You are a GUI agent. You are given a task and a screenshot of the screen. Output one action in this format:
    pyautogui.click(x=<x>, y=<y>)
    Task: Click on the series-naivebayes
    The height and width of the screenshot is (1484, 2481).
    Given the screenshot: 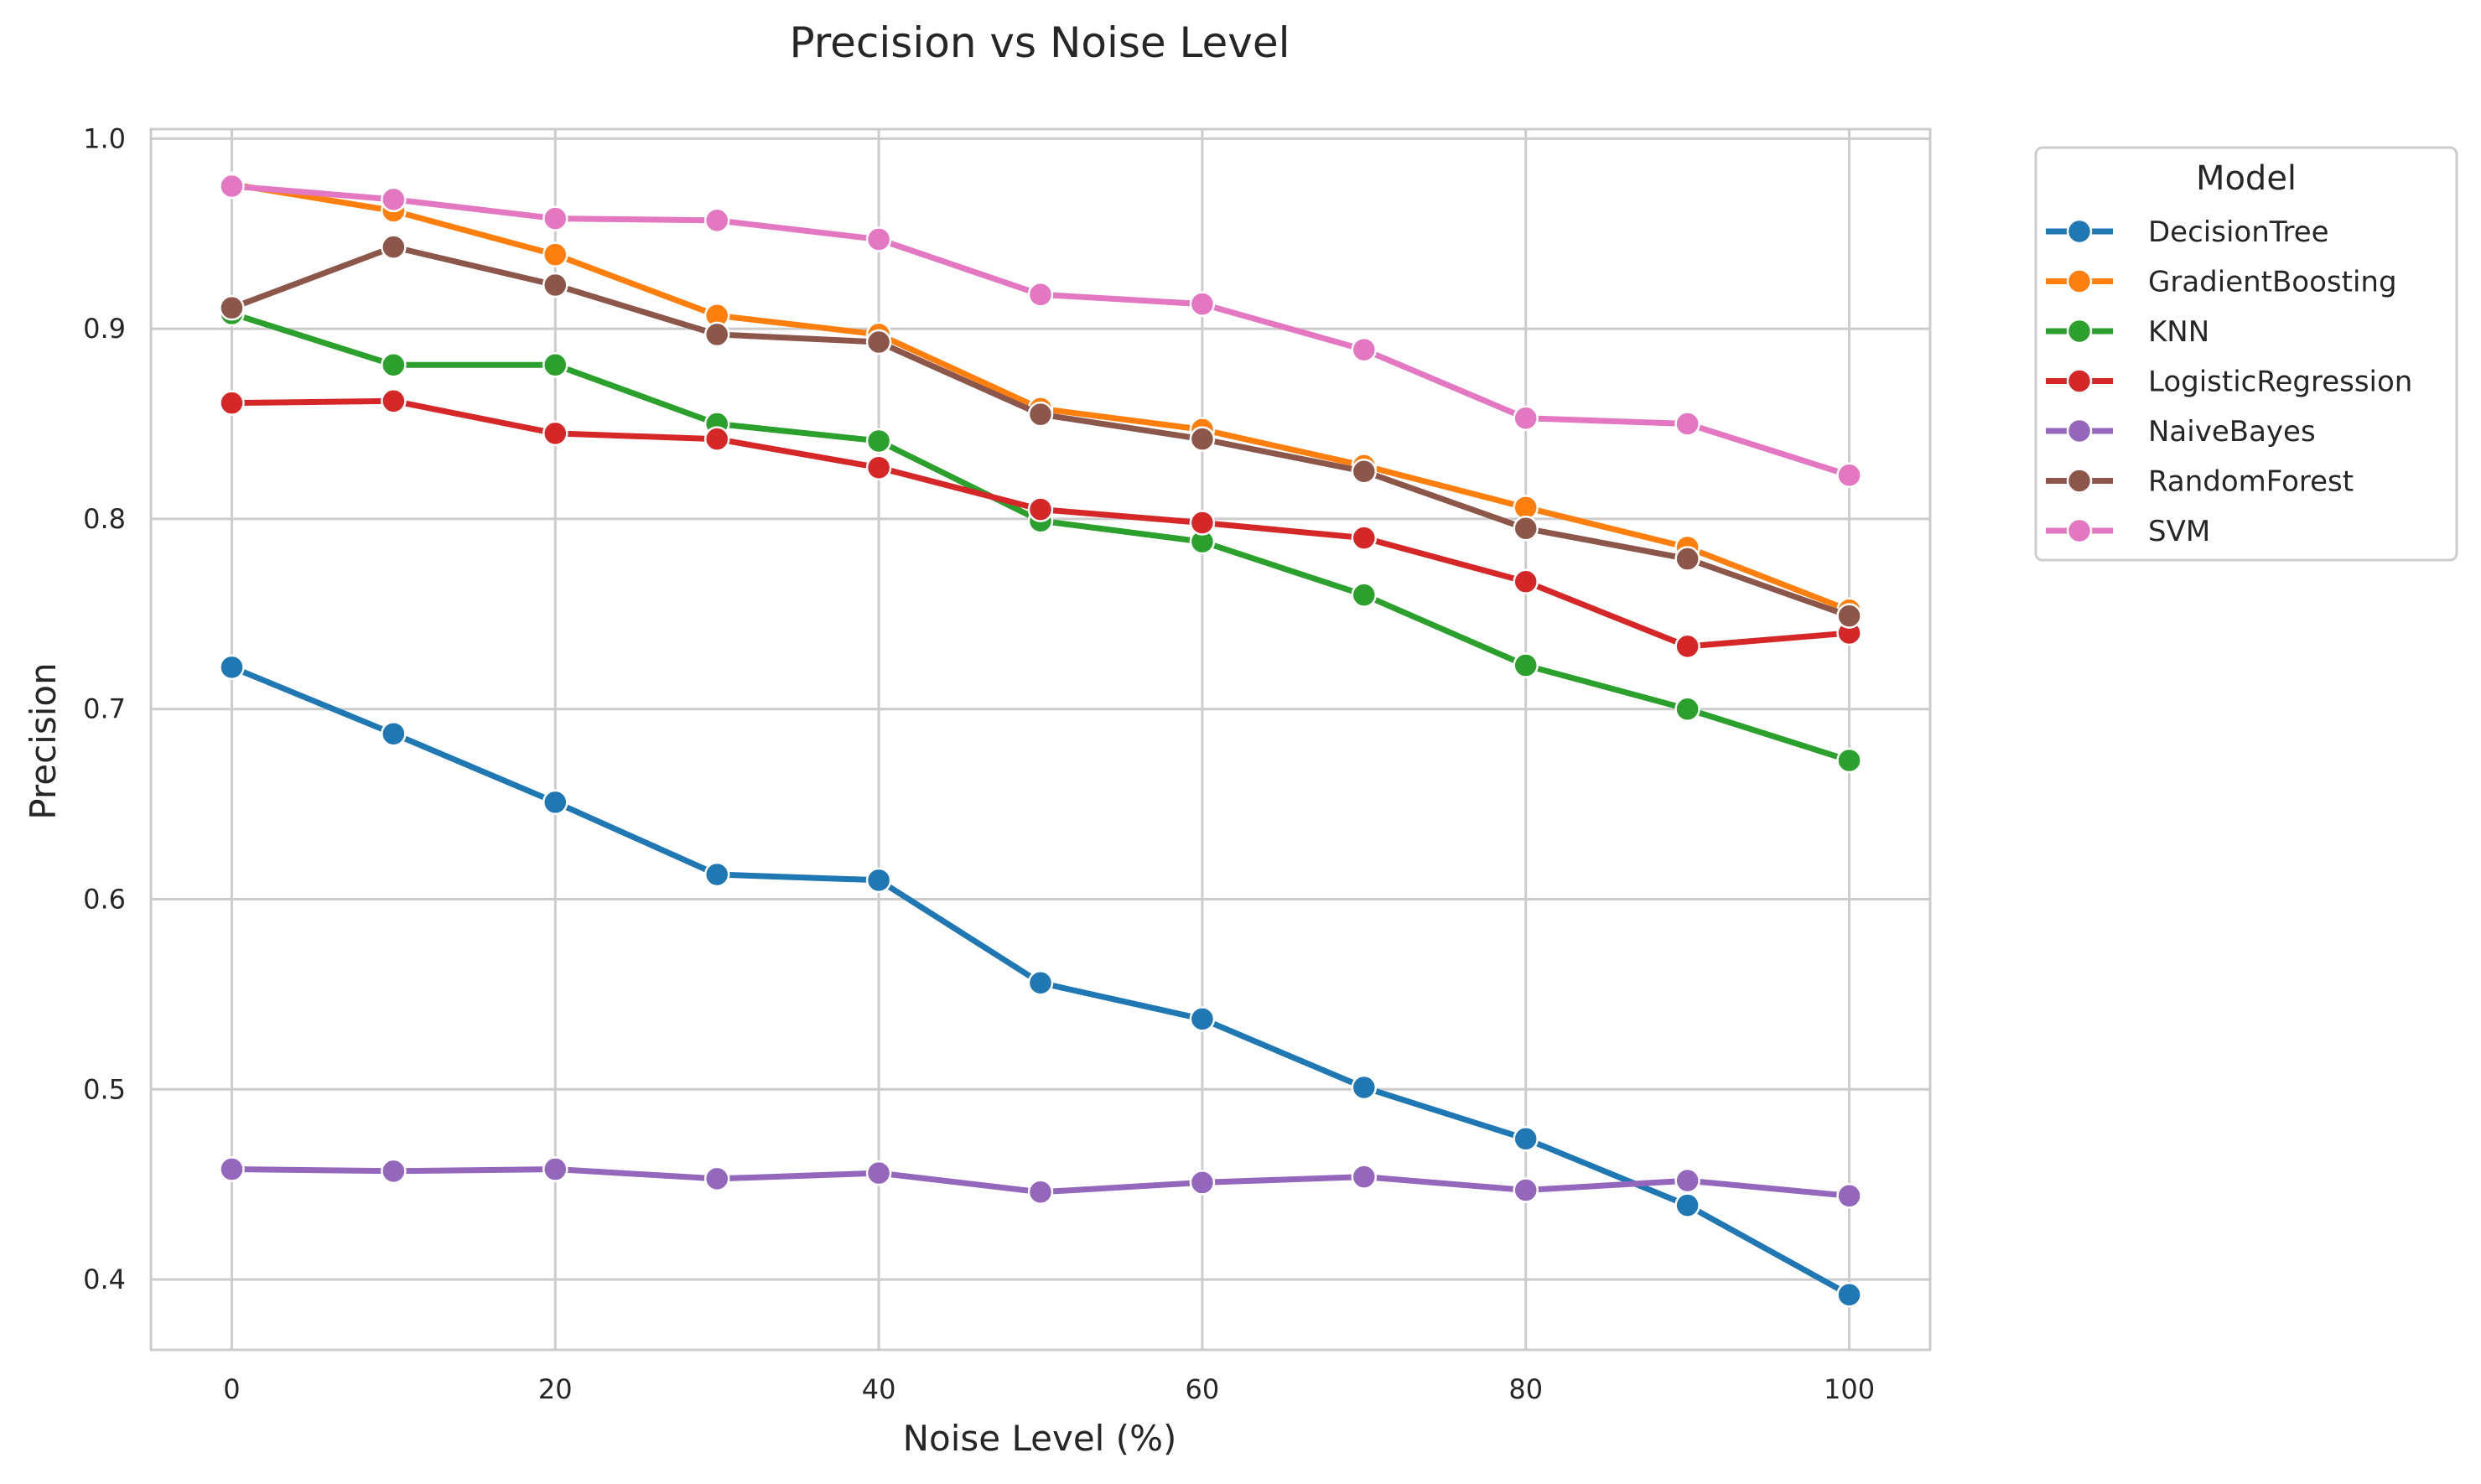 What is the action you would take?
    pyautogui.click(x=1040, y=1182)
    